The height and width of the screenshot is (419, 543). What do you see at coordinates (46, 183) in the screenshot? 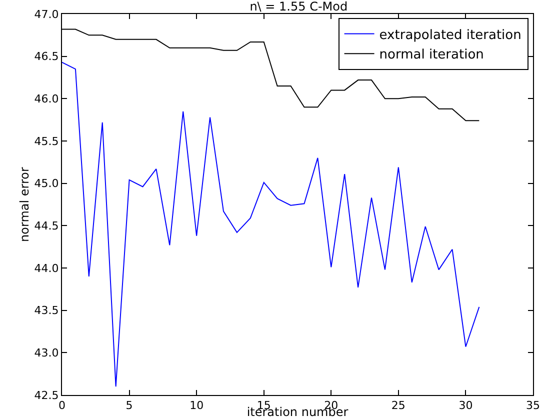
I see `y-tick-label: 45.0` at bounding box center [46, 183].